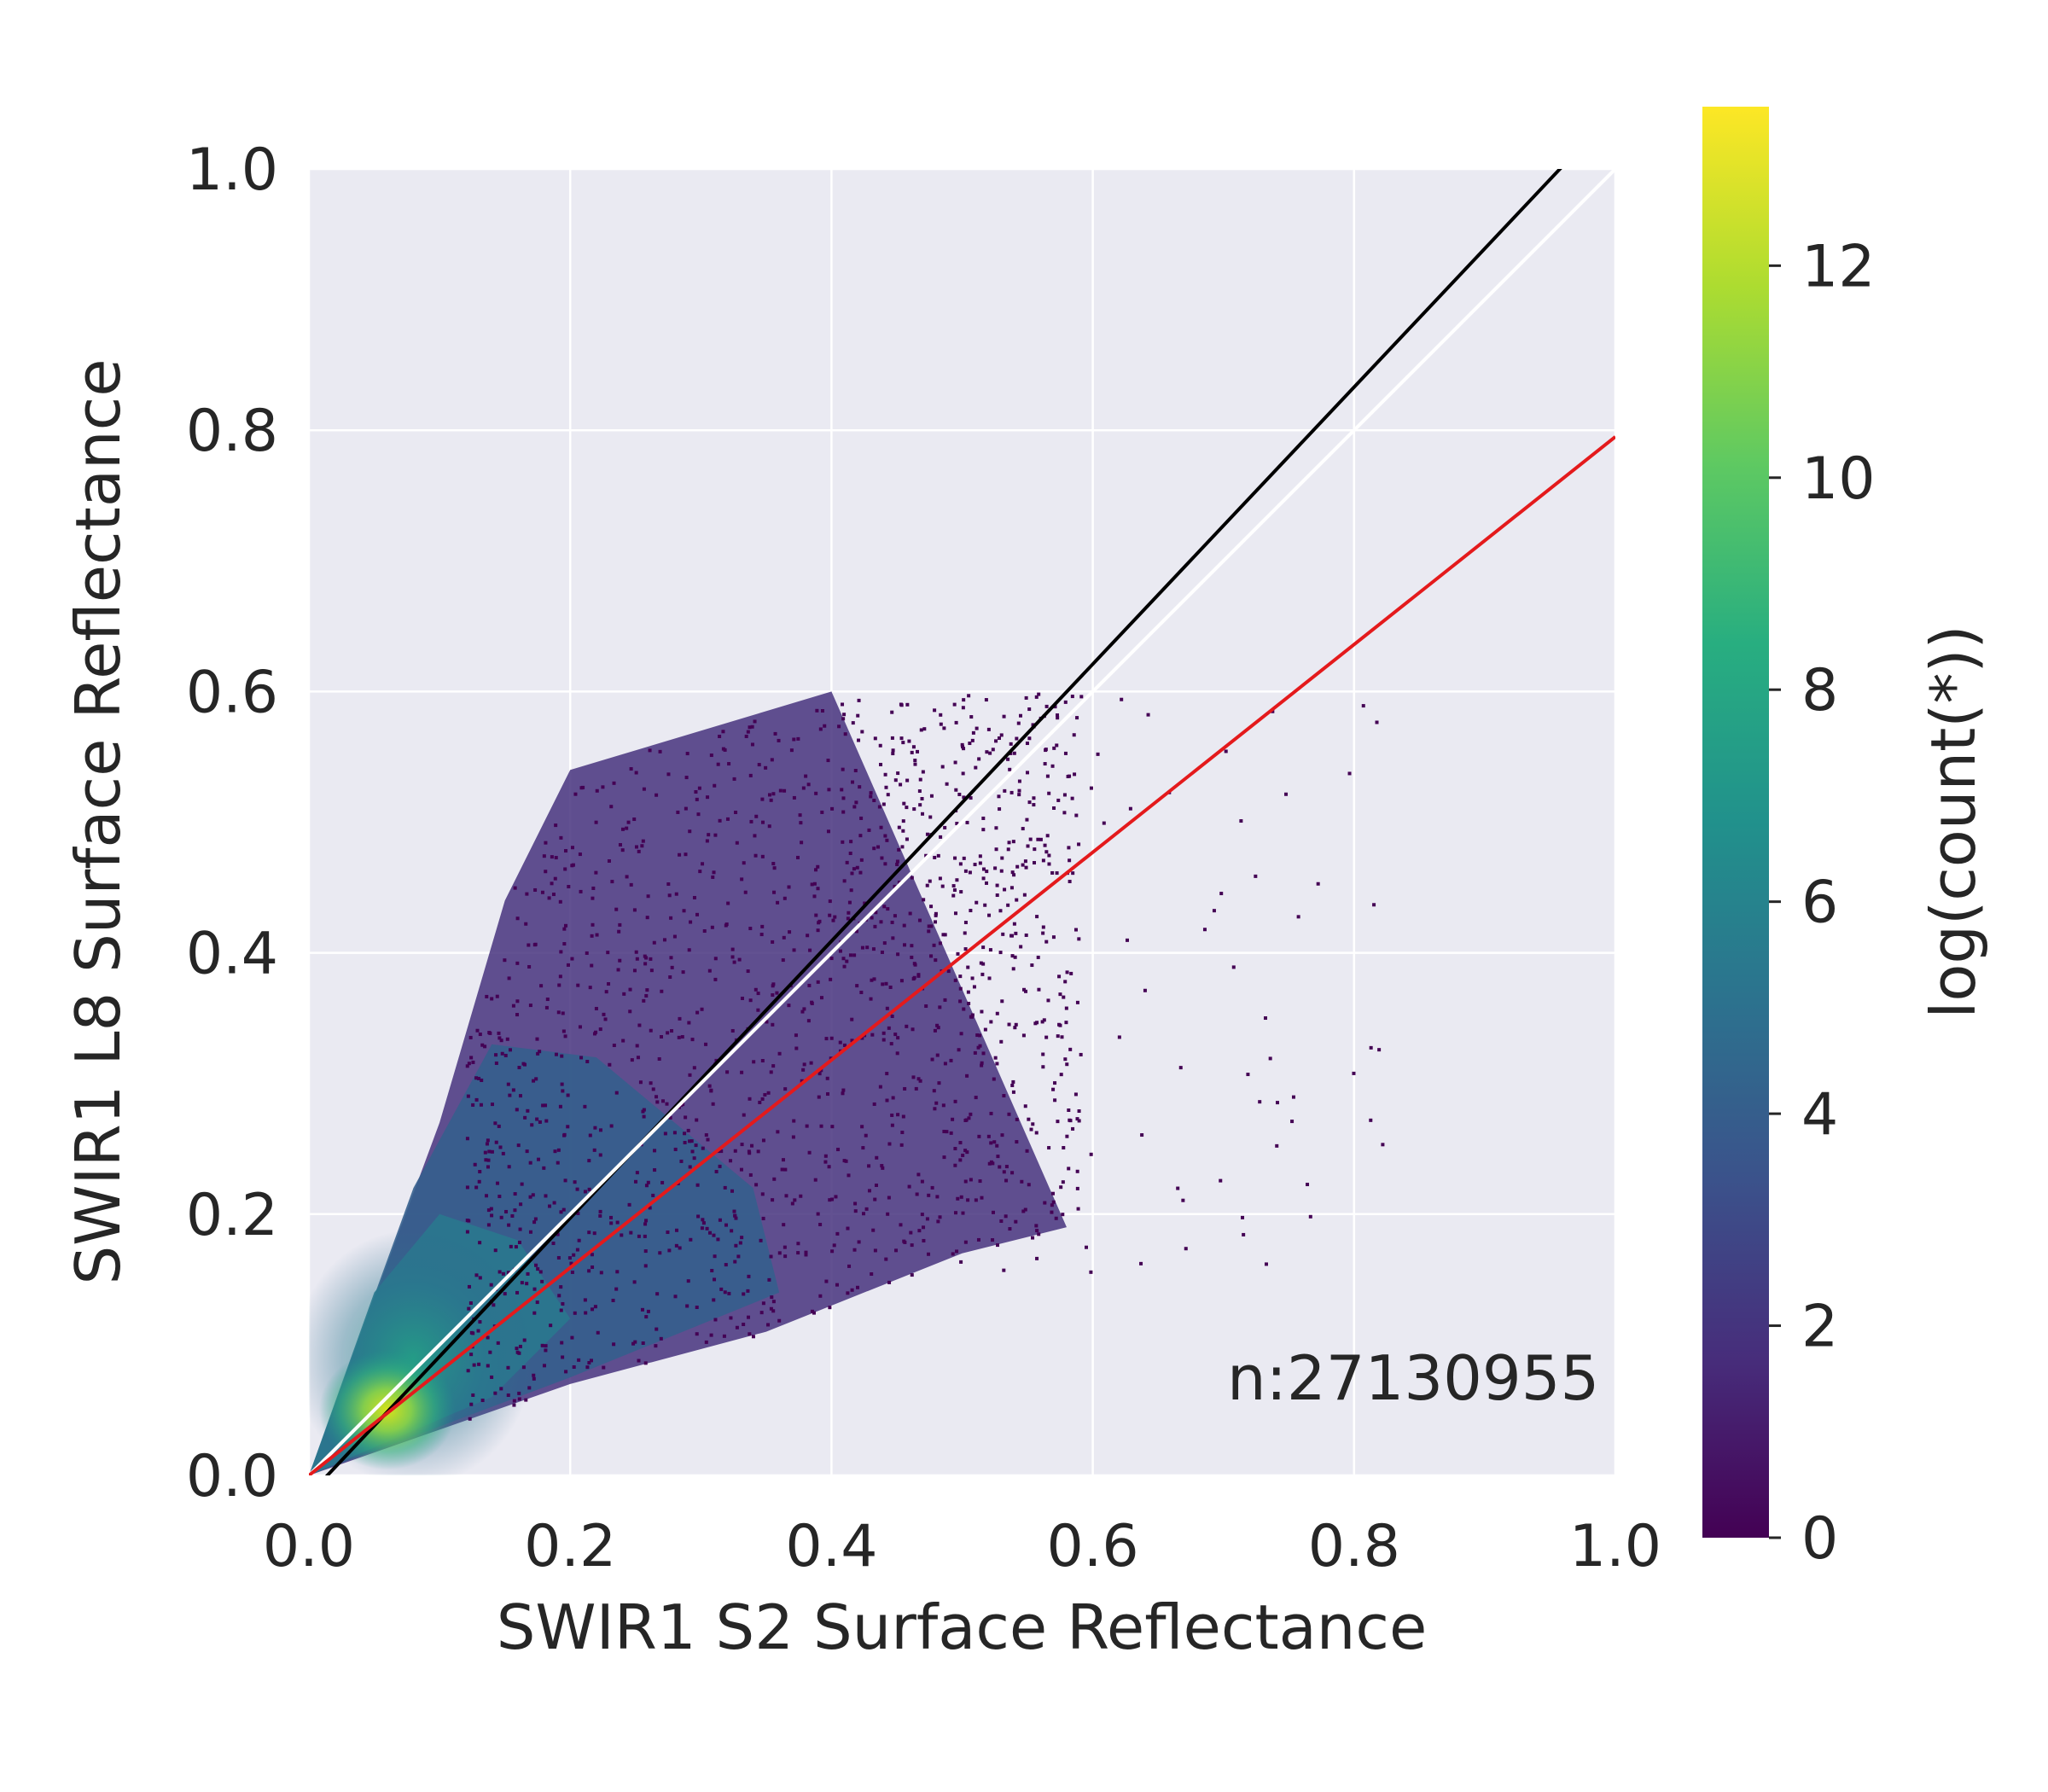 The width and height of the screenshot is (2048, 1792). I want to click on sample-count-annotation: n:27130955, so click(1413, 1378).